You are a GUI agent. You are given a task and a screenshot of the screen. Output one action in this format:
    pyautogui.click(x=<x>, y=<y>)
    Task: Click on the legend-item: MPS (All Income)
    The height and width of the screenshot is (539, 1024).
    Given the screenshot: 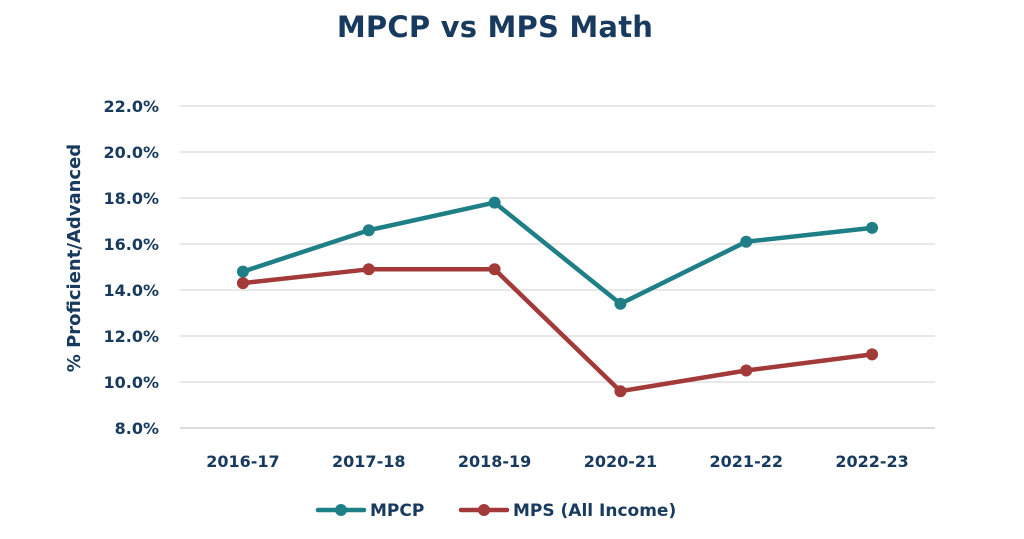 What is the action you would take?
    pyautogui.click(x=567, y=511)
    